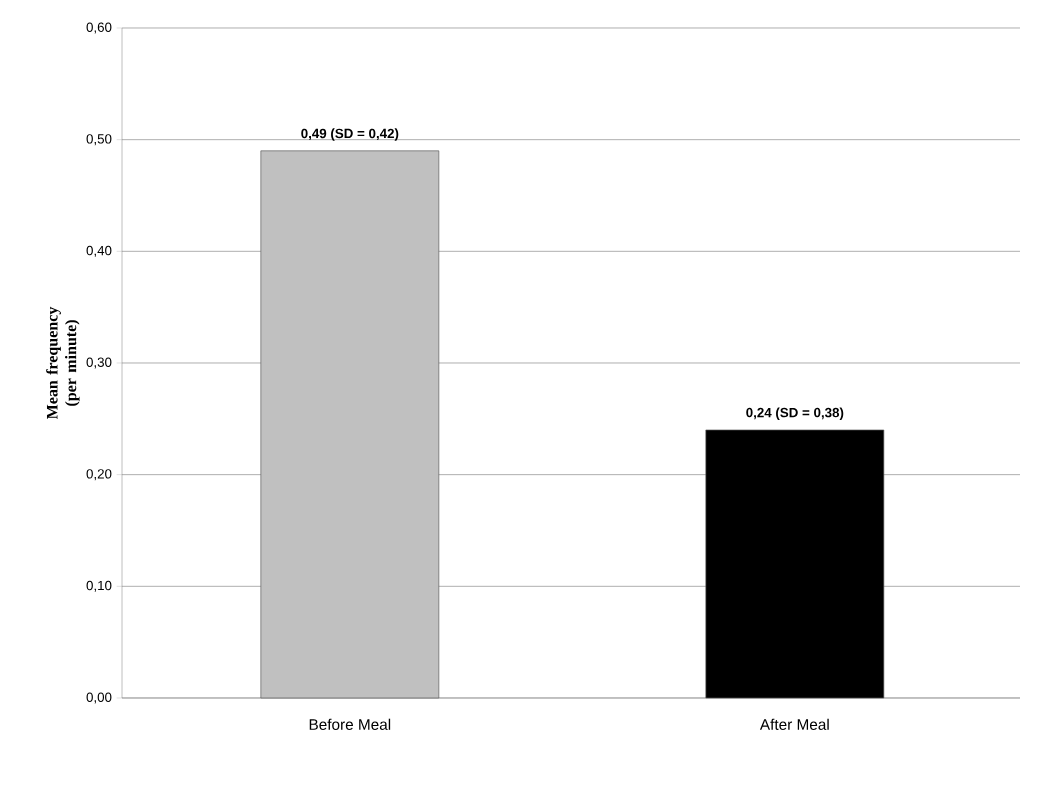 This screenshot has height=785, width=1046. Describe the element at coordinates (99, 28) in the screenshot. I see `y-tick-label: 0,60` at that location.